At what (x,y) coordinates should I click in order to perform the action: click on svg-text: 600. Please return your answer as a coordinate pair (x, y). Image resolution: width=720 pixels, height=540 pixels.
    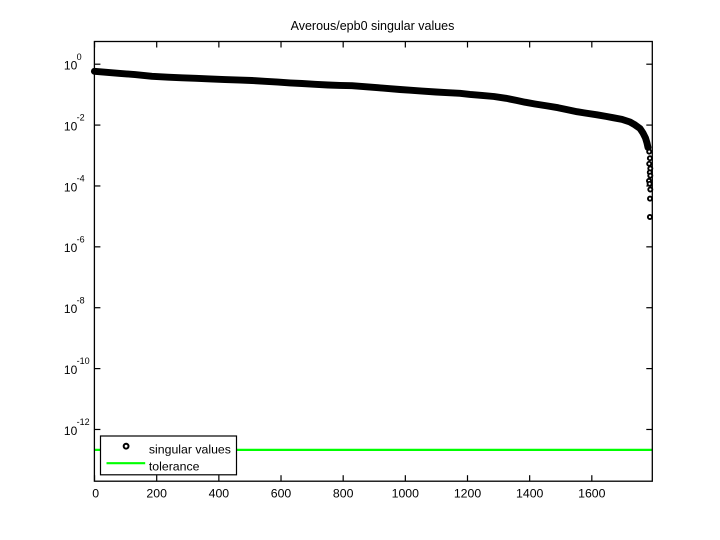
    Looking at the image, I should click on (281, 494).